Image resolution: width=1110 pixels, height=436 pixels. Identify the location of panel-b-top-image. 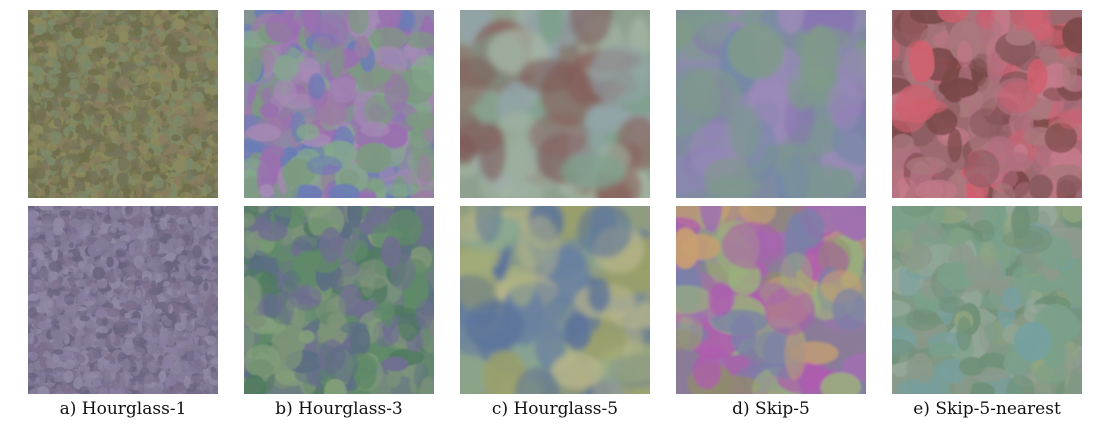
(339, 104).